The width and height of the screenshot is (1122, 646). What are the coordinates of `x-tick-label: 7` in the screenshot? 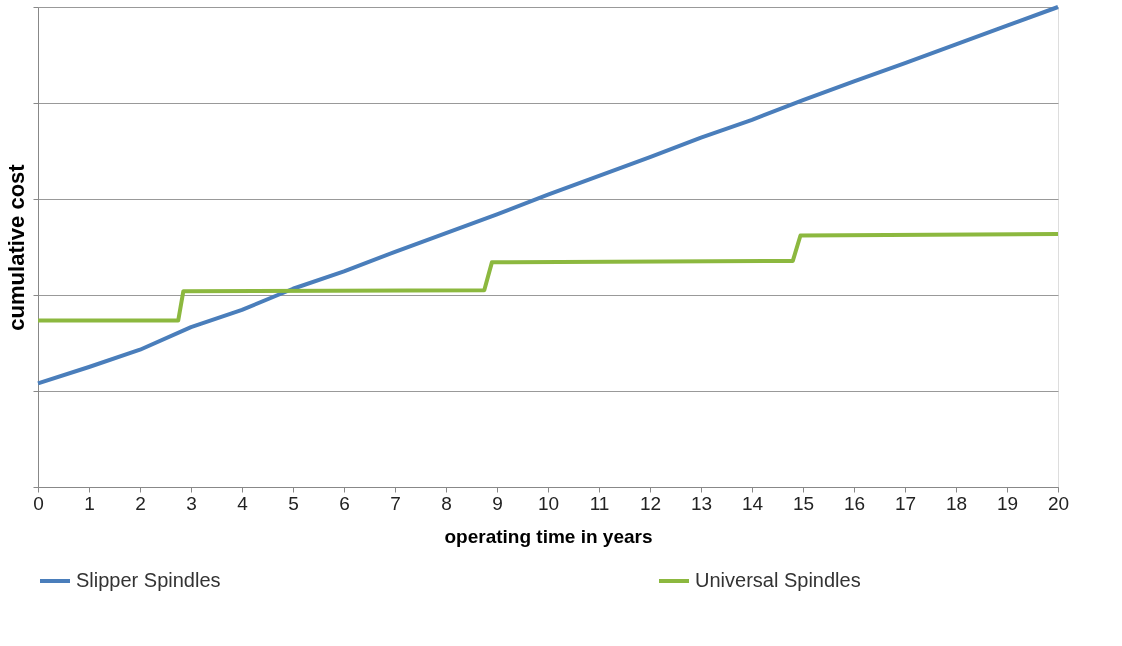 It's located at (395, 503).